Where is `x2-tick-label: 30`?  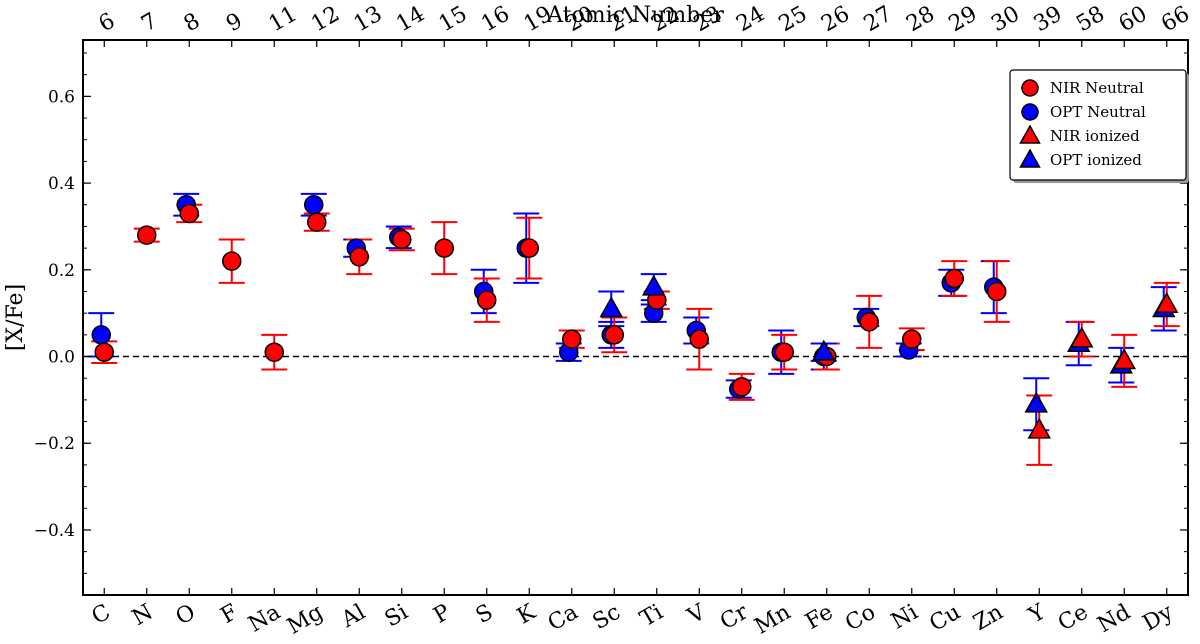
x2-tick-label: 30 is located at coordinates (1005, 20).